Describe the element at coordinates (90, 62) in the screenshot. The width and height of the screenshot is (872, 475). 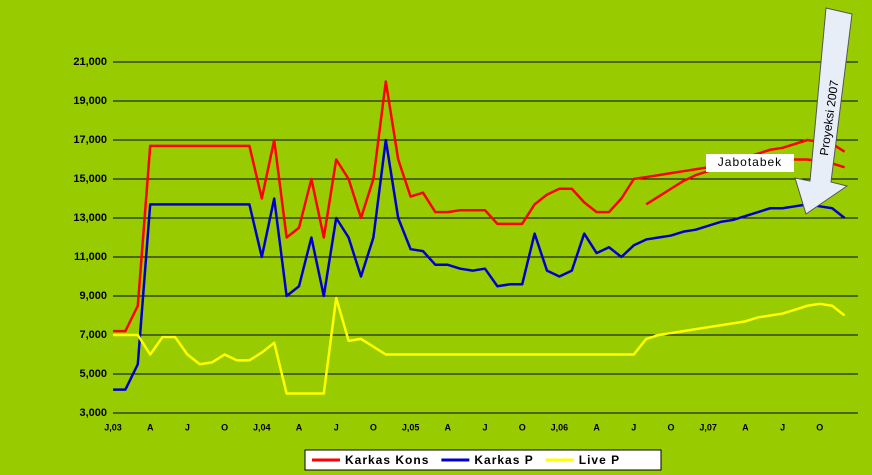
I see `y-tick-label: 21,000` at that location.